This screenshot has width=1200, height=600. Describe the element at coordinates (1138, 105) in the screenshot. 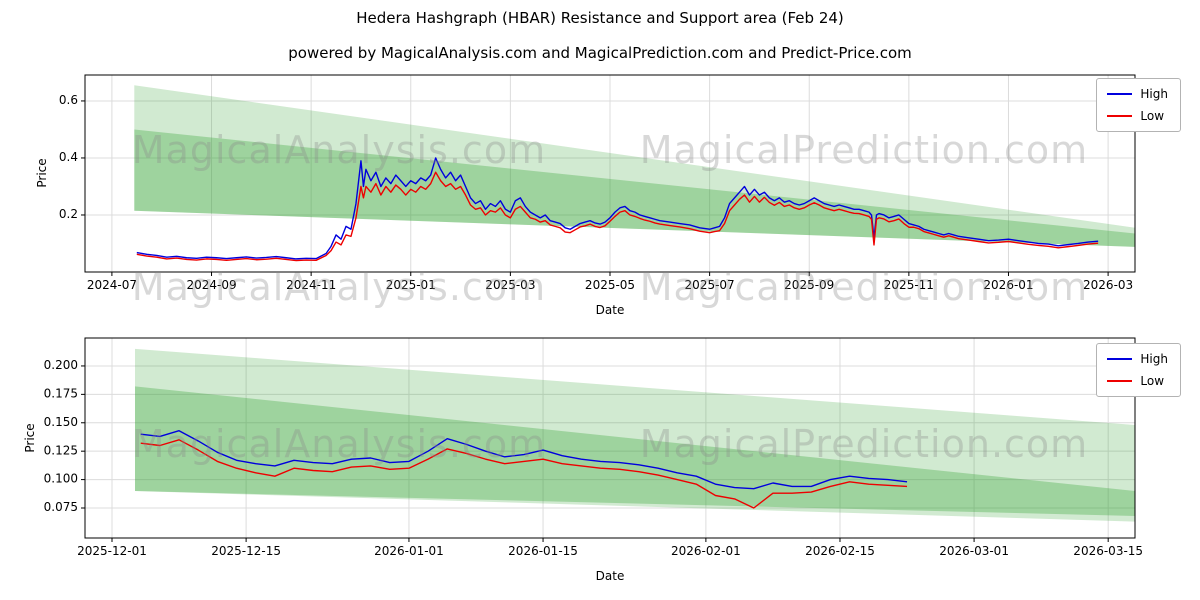

I see `top-legend: High Low` at that location.